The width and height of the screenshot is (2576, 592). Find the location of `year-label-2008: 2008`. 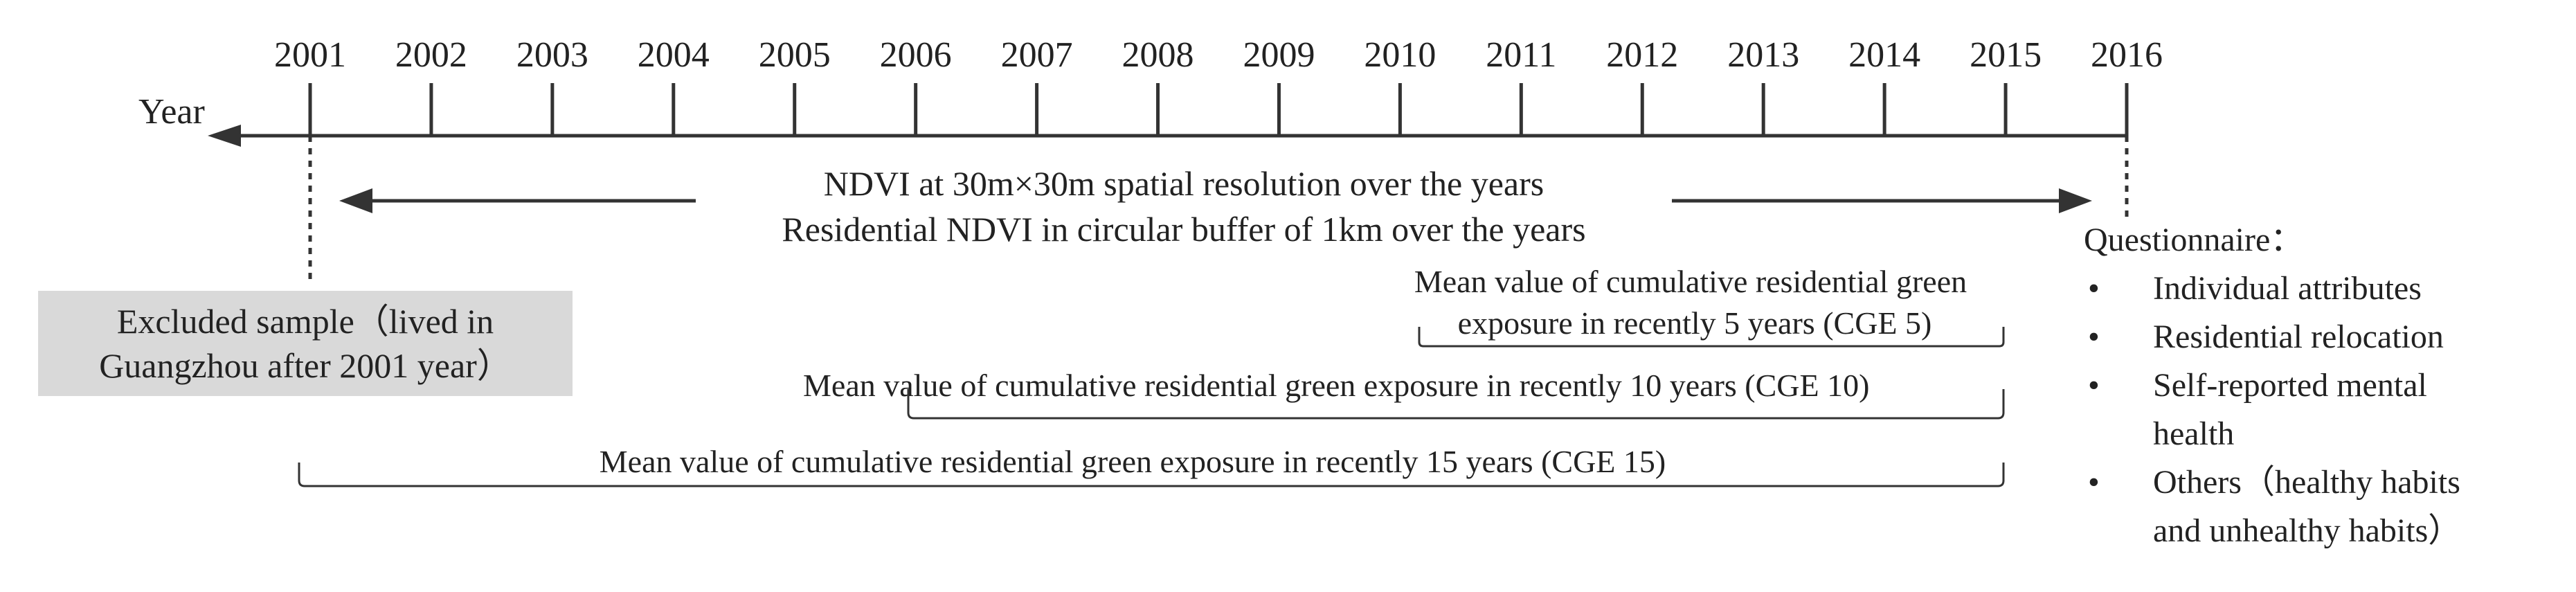

year-label-2008: 2008 is located at coordinates (1158, 55).